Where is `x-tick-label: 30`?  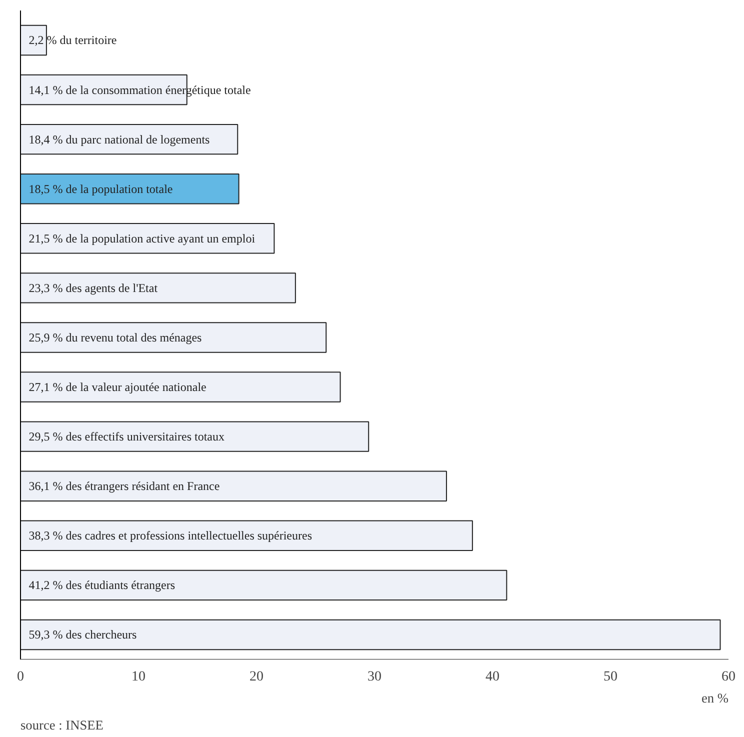 x-tick-label: 30 is located at coordinates (375, 677).